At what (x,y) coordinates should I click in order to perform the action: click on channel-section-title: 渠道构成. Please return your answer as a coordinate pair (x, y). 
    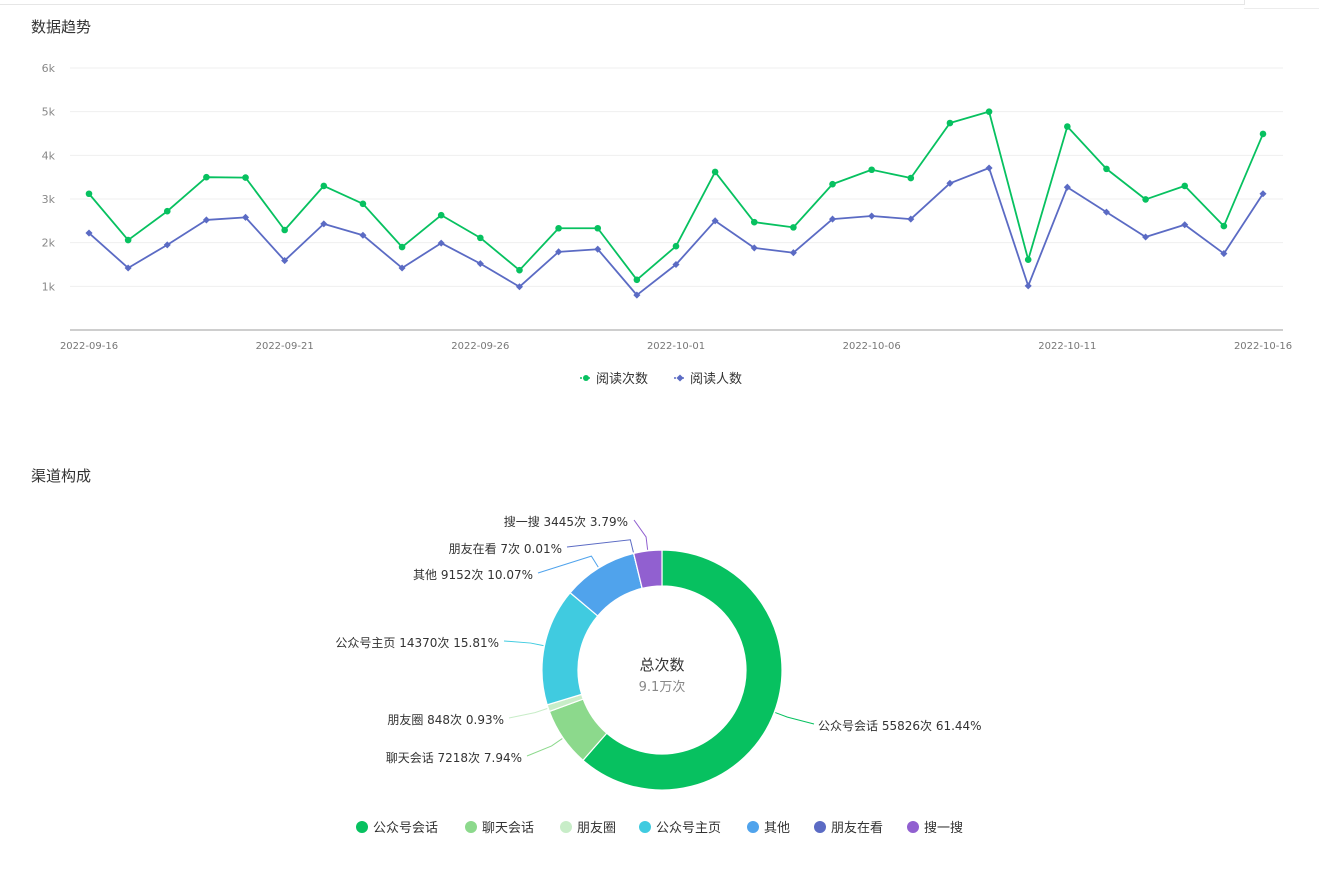
    Looking at the image, I should click on (61, 476).